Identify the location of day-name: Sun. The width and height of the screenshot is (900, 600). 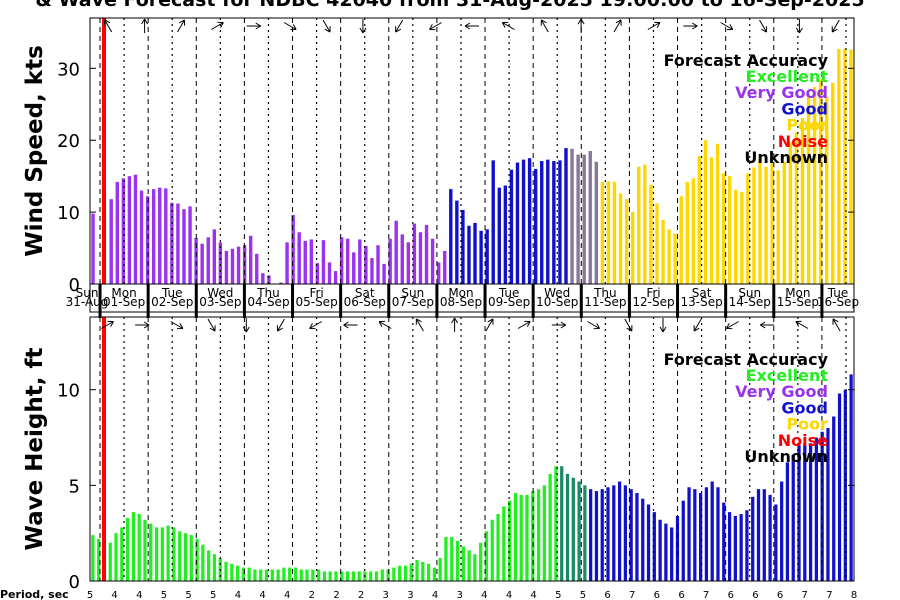
(412, 293).